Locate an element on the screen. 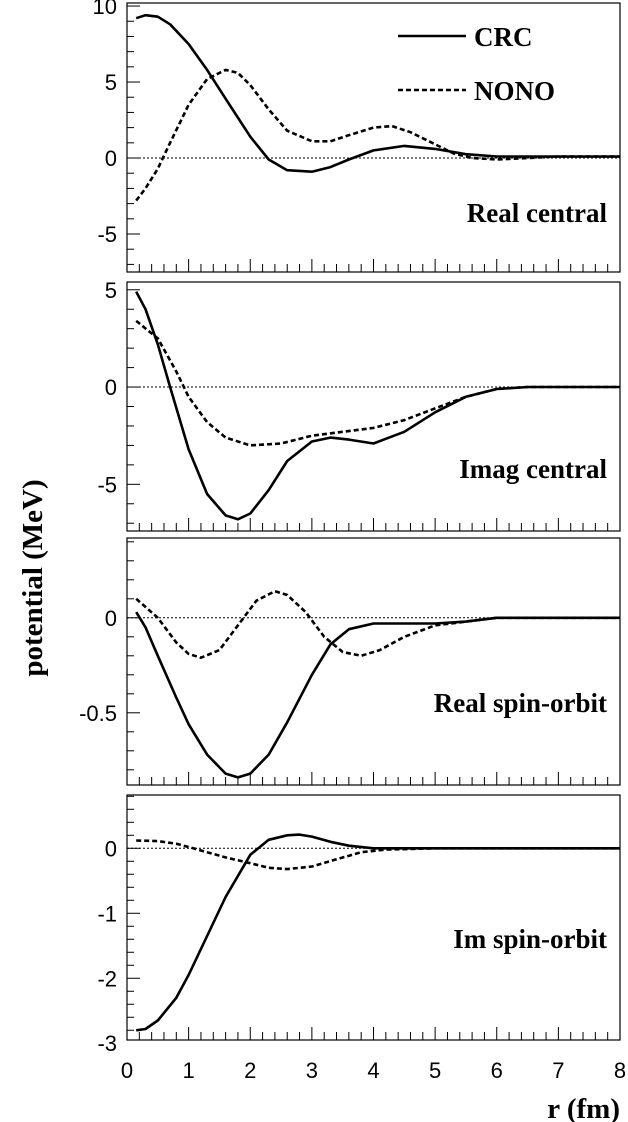 The height and width of the screenshot is (1122, 628). x-tick-labels: 0 1 2 3 4 5 6 7 8 is located at coordinates (373, 1070).